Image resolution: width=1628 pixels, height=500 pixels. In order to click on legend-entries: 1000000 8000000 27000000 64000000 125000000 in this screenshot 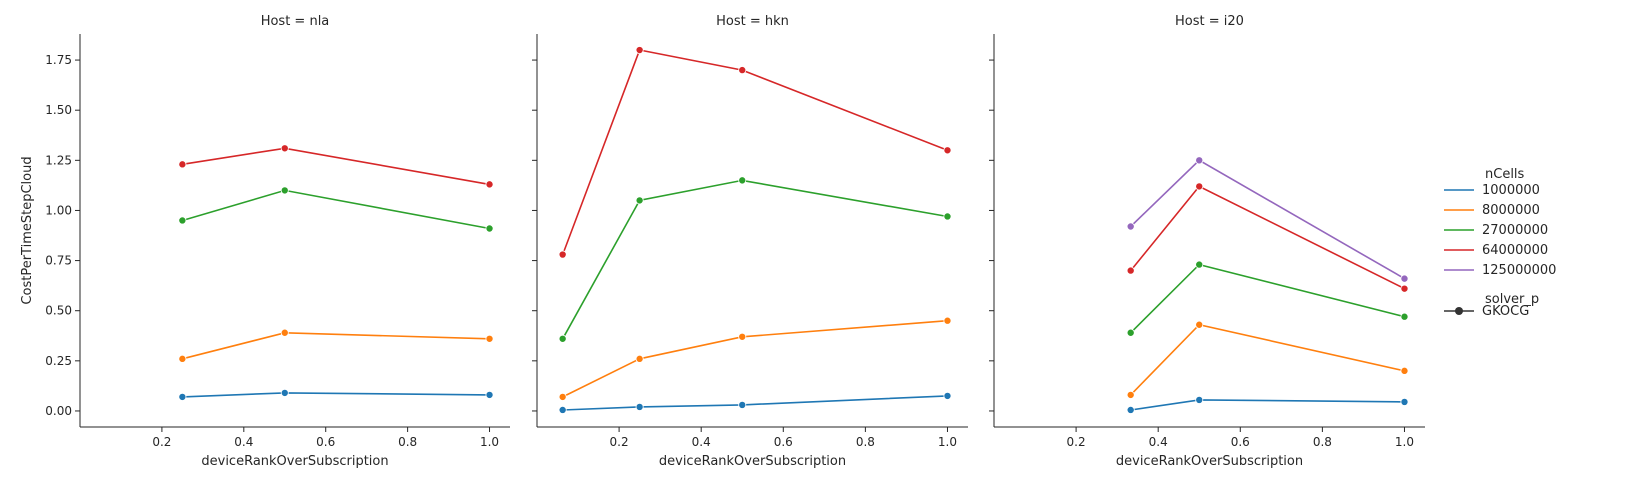, I will do `click(1500, 230)`.